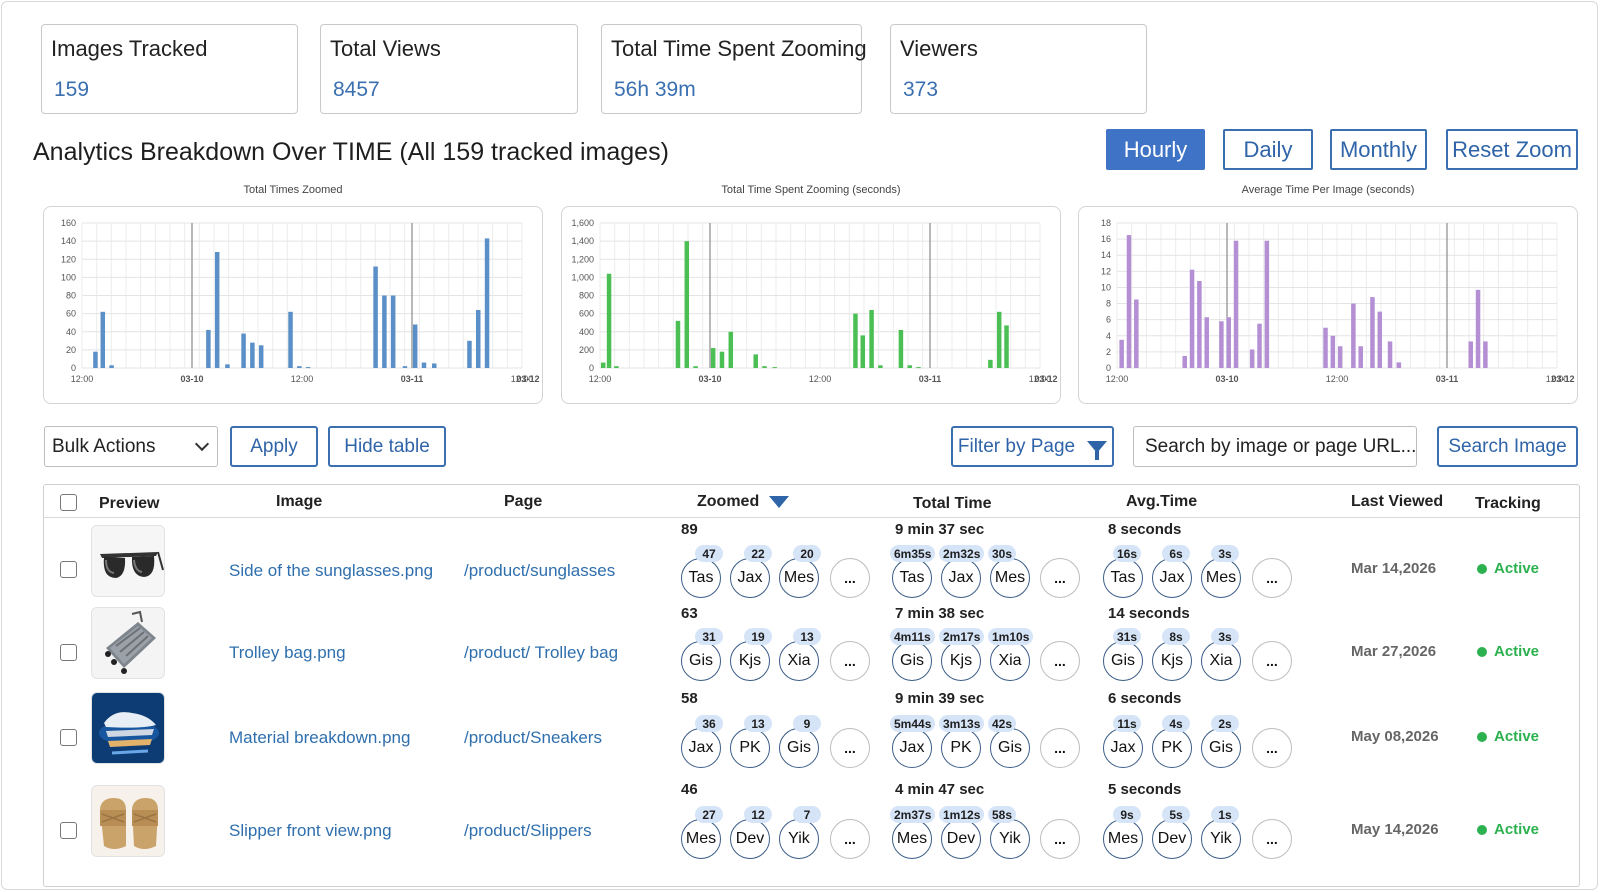 Image resolution: width=1600 pixels, height=892 pixels. I want to click on viewer-initials: Dev, so click(961, 838).